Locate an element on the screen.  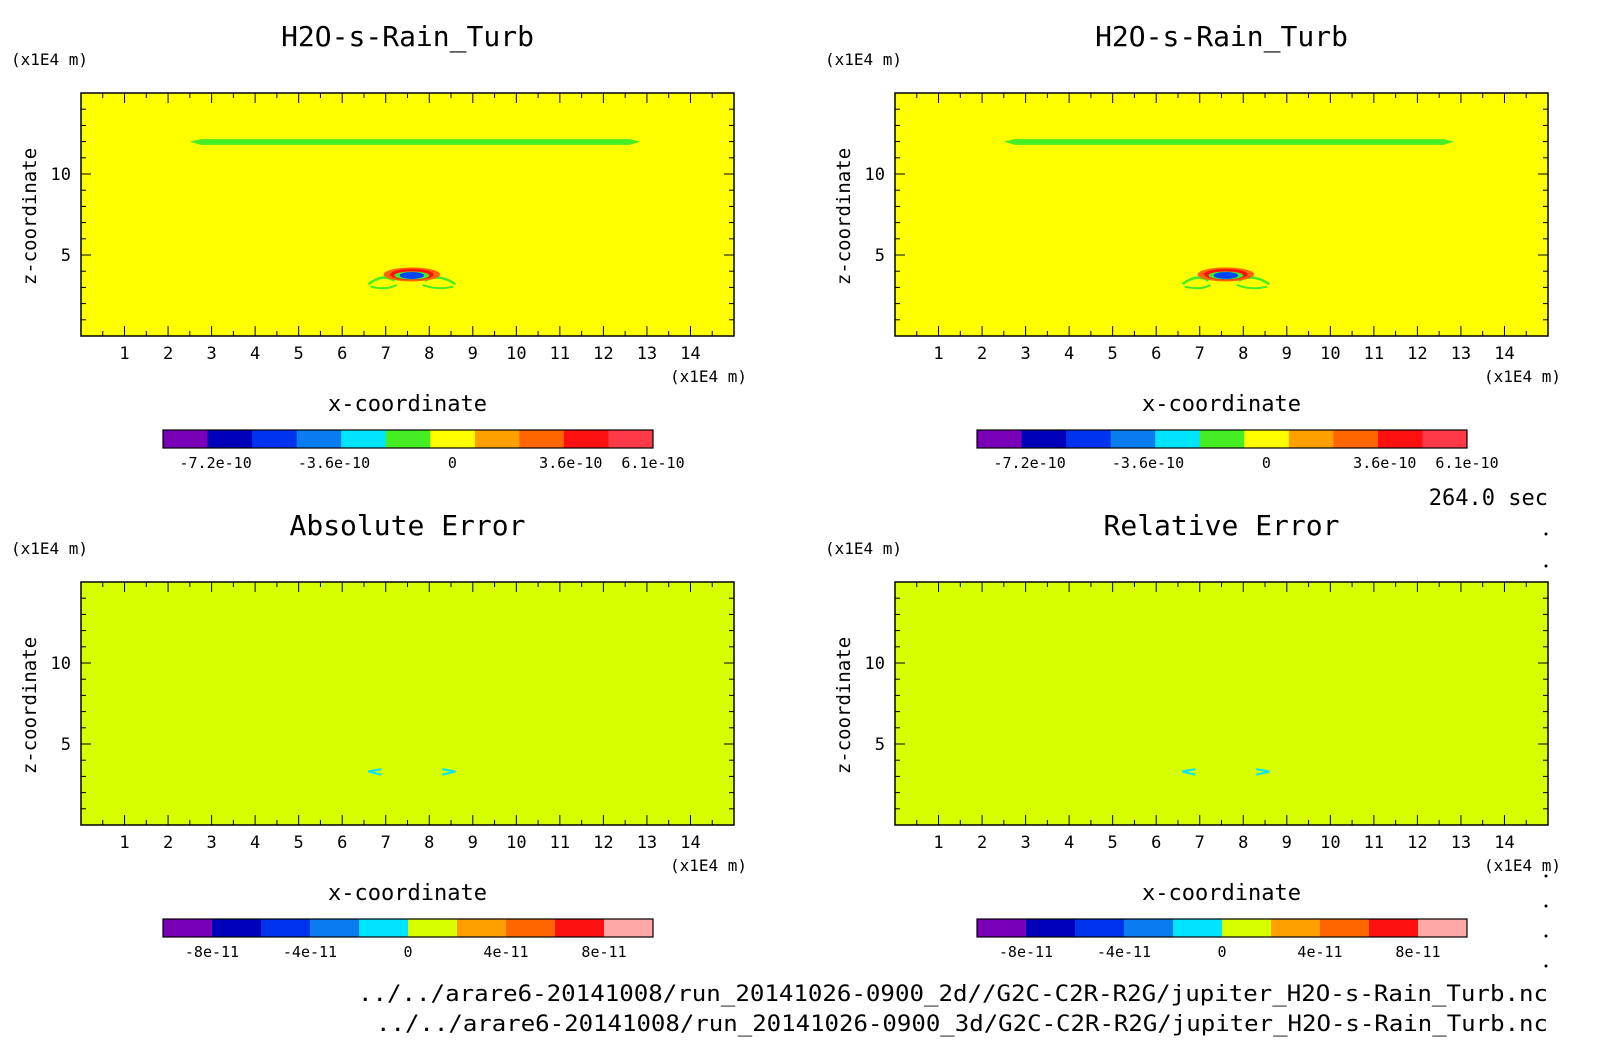
chart-title: Absolute Error is located at coordinates (407, 525).